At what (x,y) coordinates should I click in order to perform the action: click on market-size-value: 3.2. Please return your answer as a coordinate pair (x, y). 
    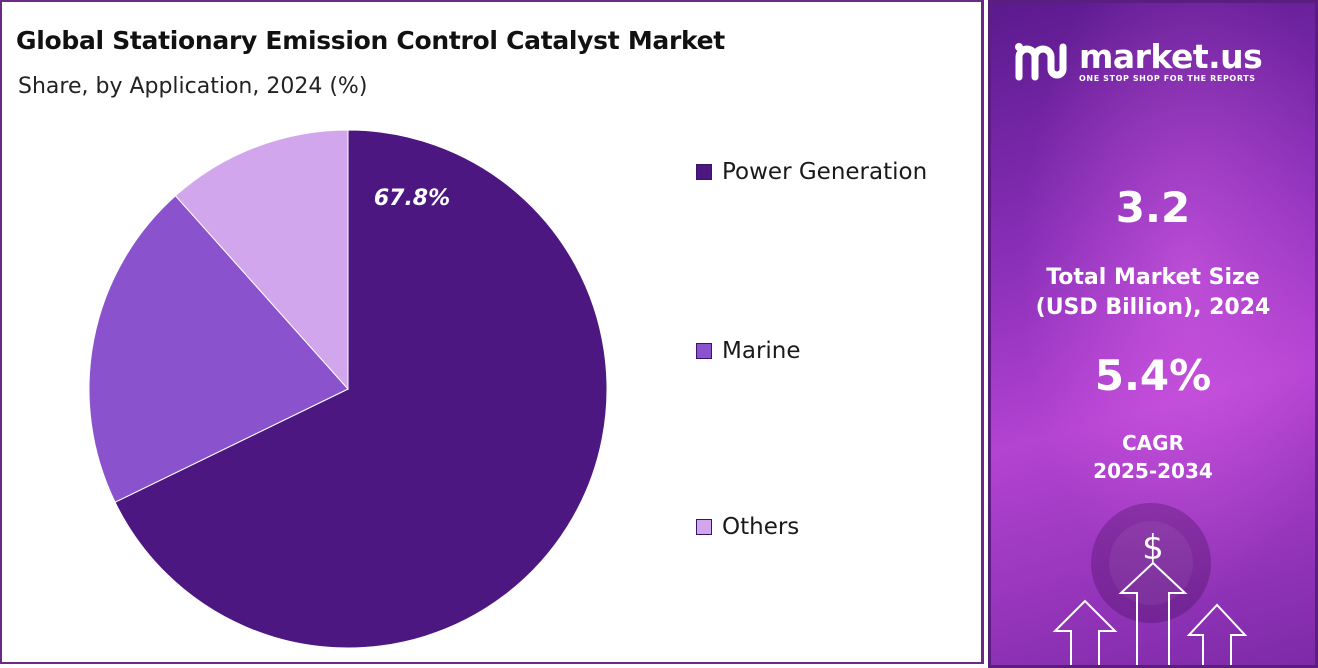
    Looking at the image, I should click on (1153, 207).